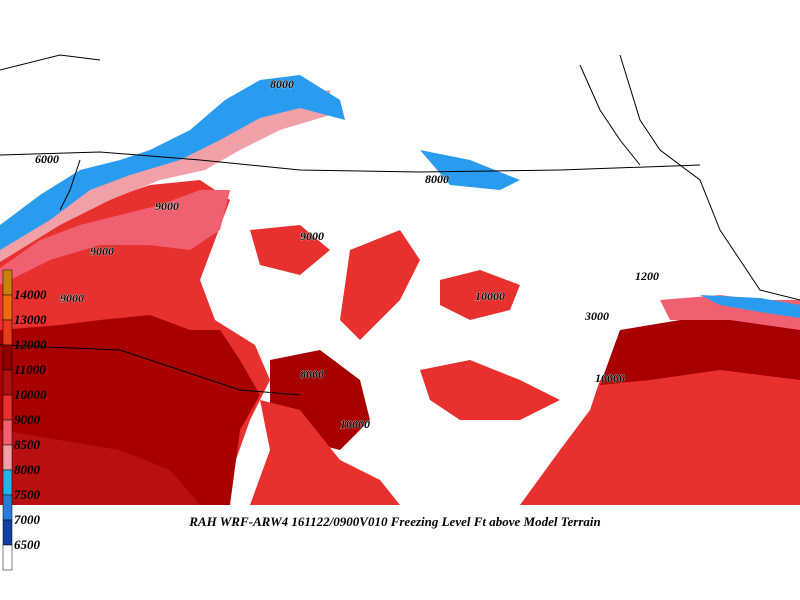  What do you see at coordinates (27, 444) in the screenshot?
I see `legend-label: 8500` at bounding box center [27, 444].